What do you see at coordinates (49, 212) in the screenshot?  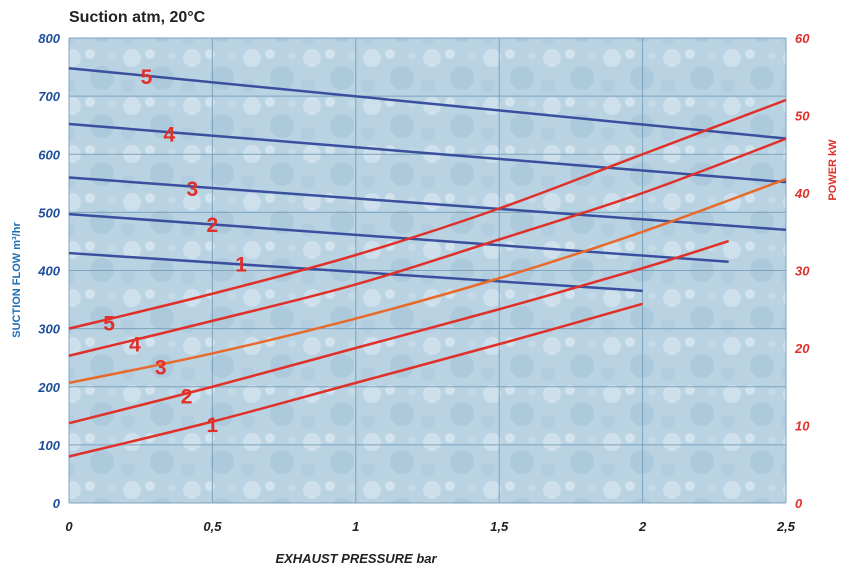 I see `y-left-tick-label: 500` at bounding box center [49, 212].